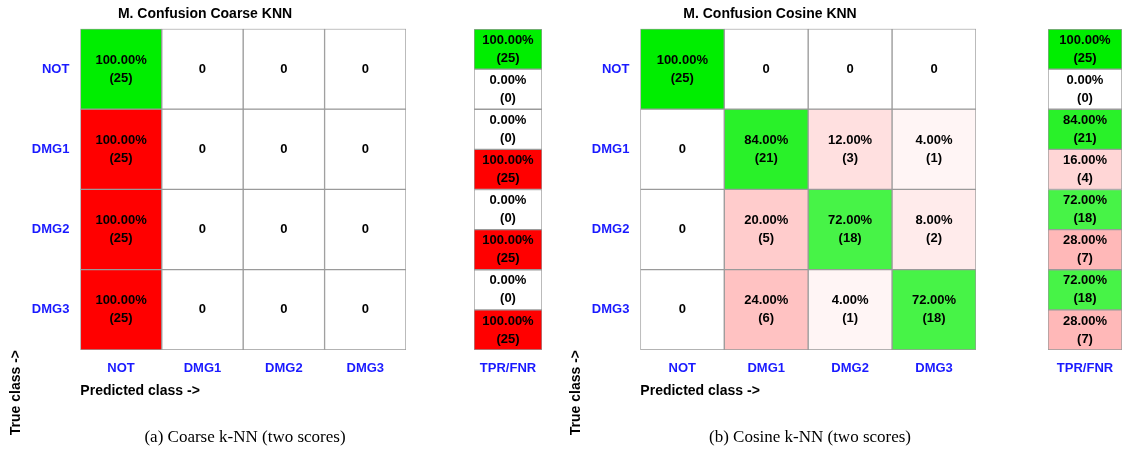 The height and width of the screenshot is (460, 1136). I want to click on data-label: 8.00%, so click(934, 220).